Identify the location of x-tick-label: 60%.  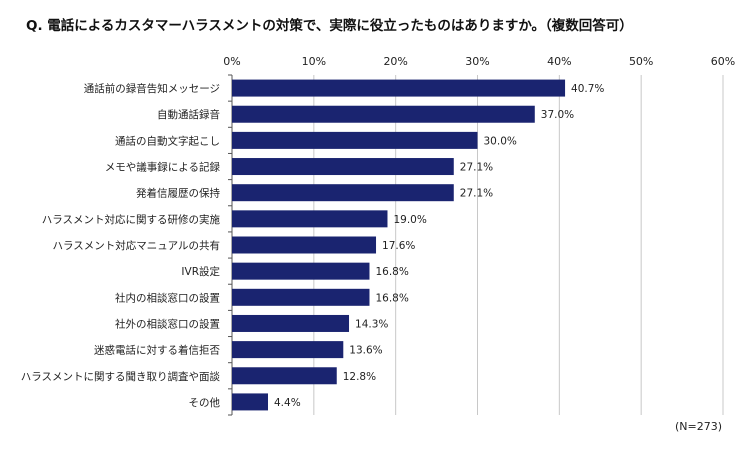
(723, 61).